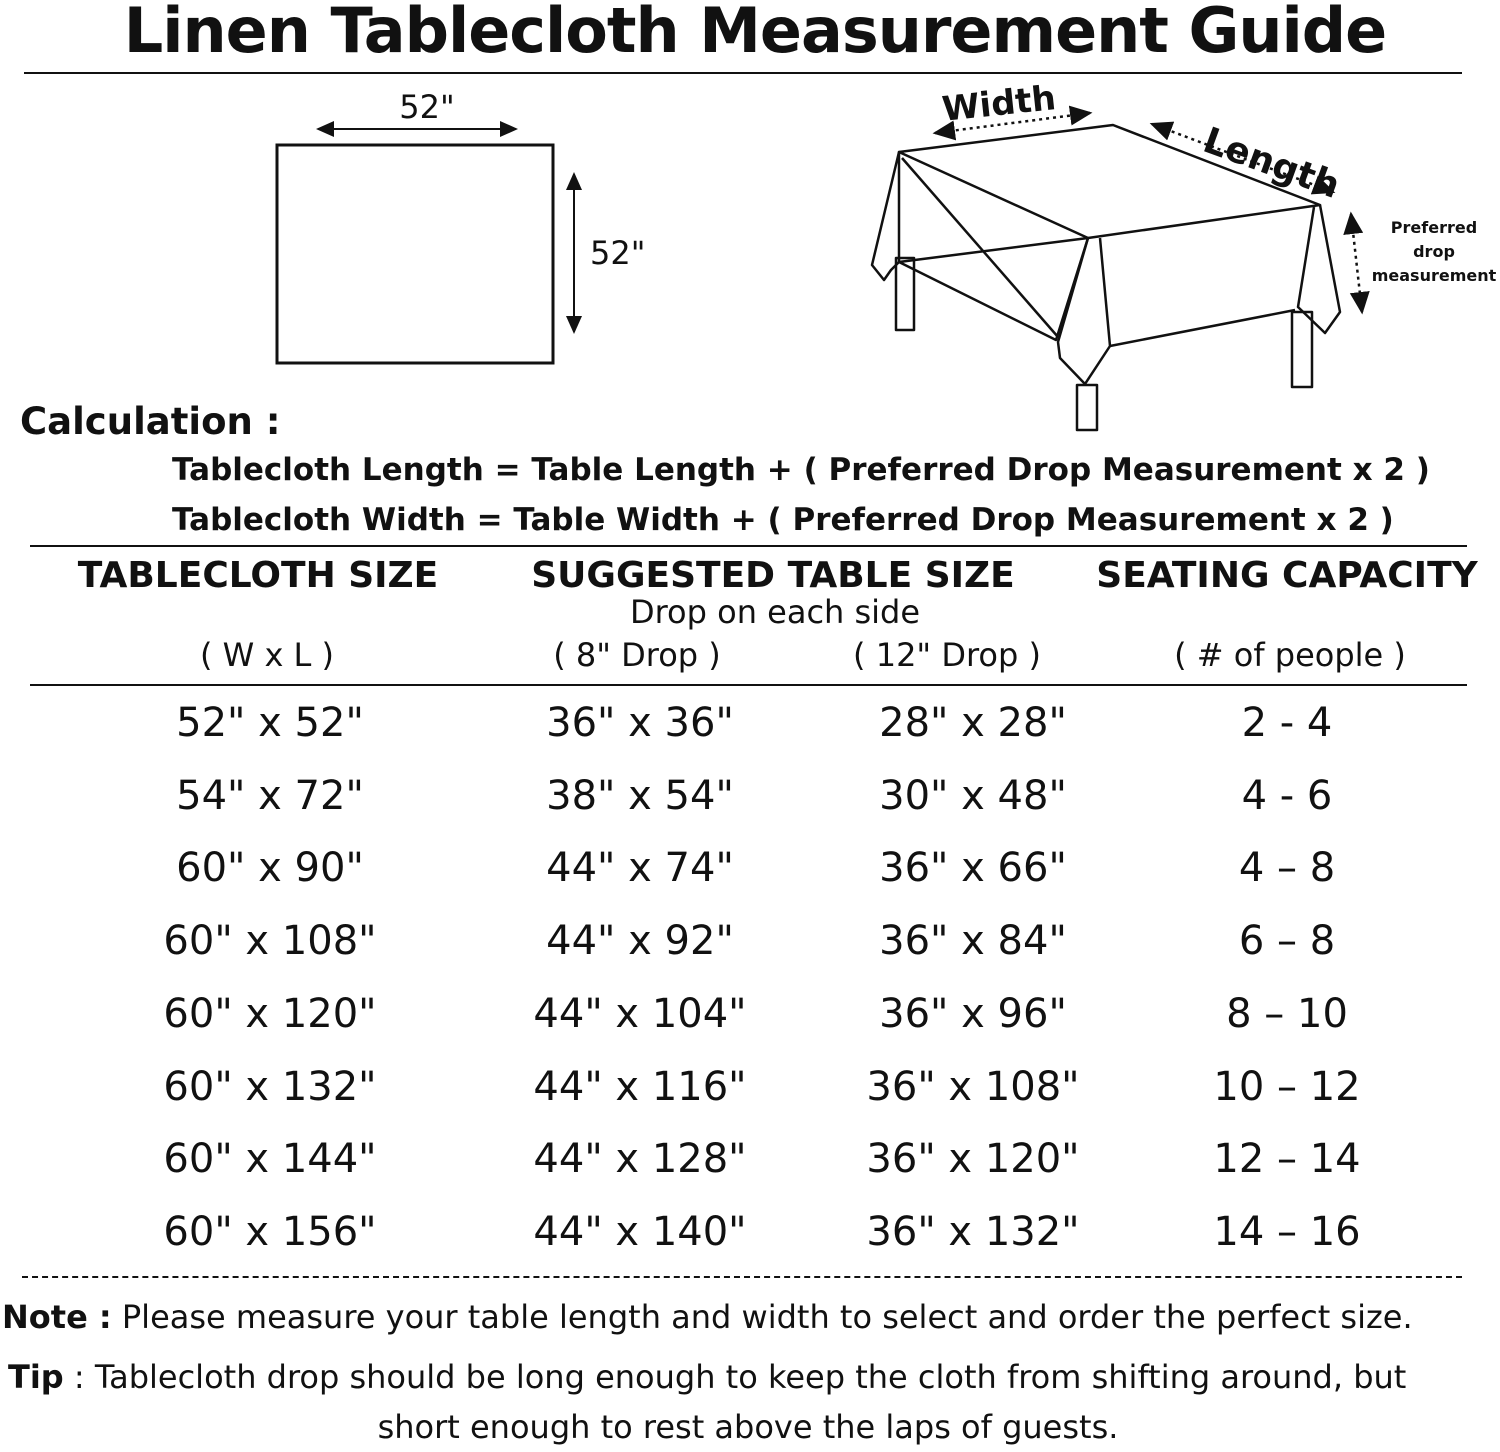 This screenshot has width=1500, height=1452. What do you see at coordinates (640, 723) in the screenshot?
I see `cell-table-size-8-drop: 36" x 36"` at bounding box center [640, 723].